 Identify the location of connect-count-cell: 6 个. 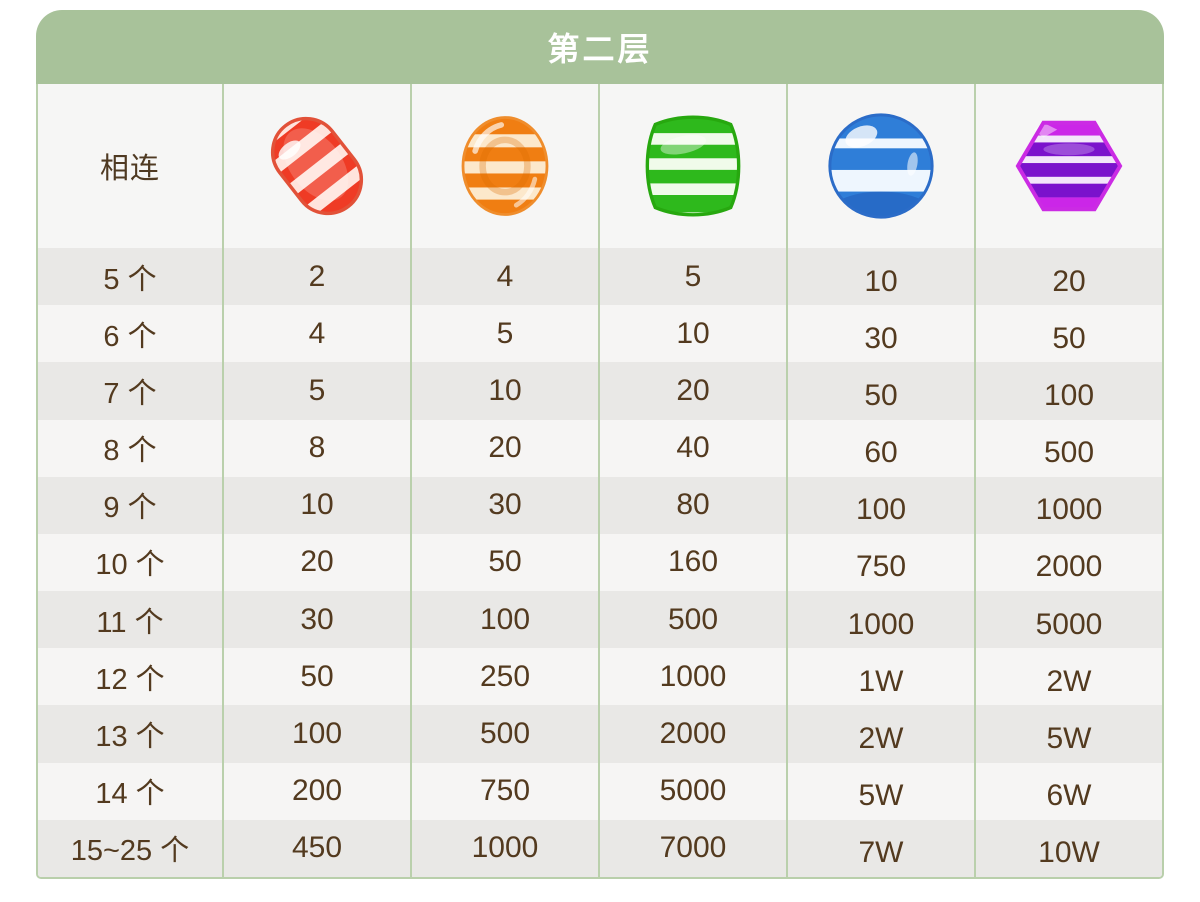
(130, 336).